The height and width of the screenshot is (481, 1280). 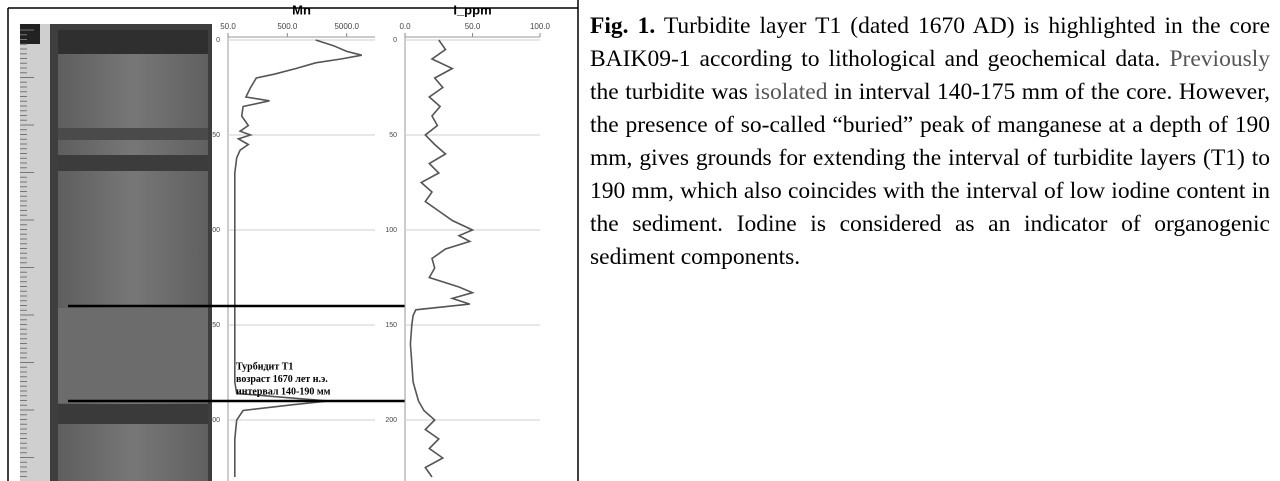 I want to click on caption-text: isolated, so click(x=791, y=92).